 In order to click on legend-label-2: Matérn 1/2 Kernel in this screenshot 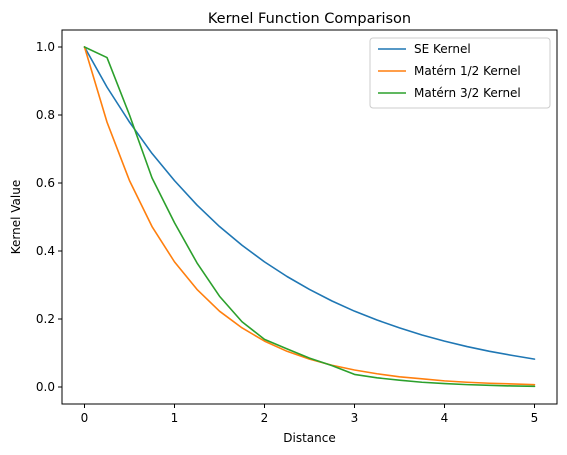, I will do `click(467, 71)`.